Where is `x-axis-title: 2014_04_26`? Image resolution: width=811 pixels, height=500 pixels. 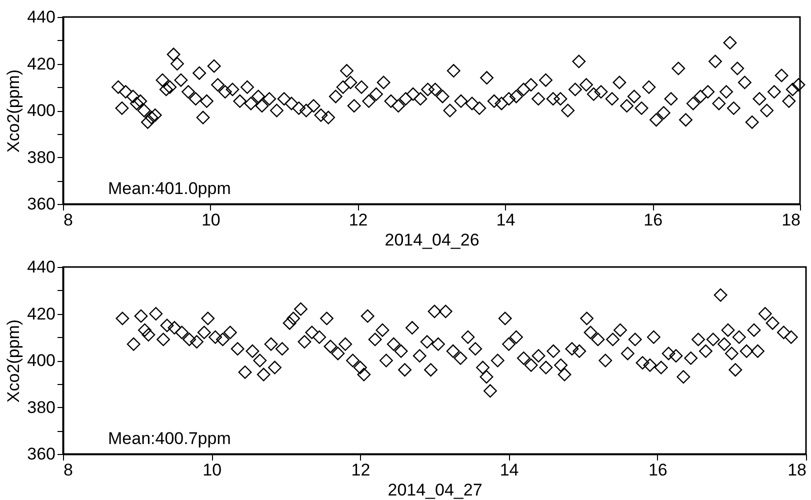 x-axis-title: 2014_04_26 is located at coordinates (432, 240).